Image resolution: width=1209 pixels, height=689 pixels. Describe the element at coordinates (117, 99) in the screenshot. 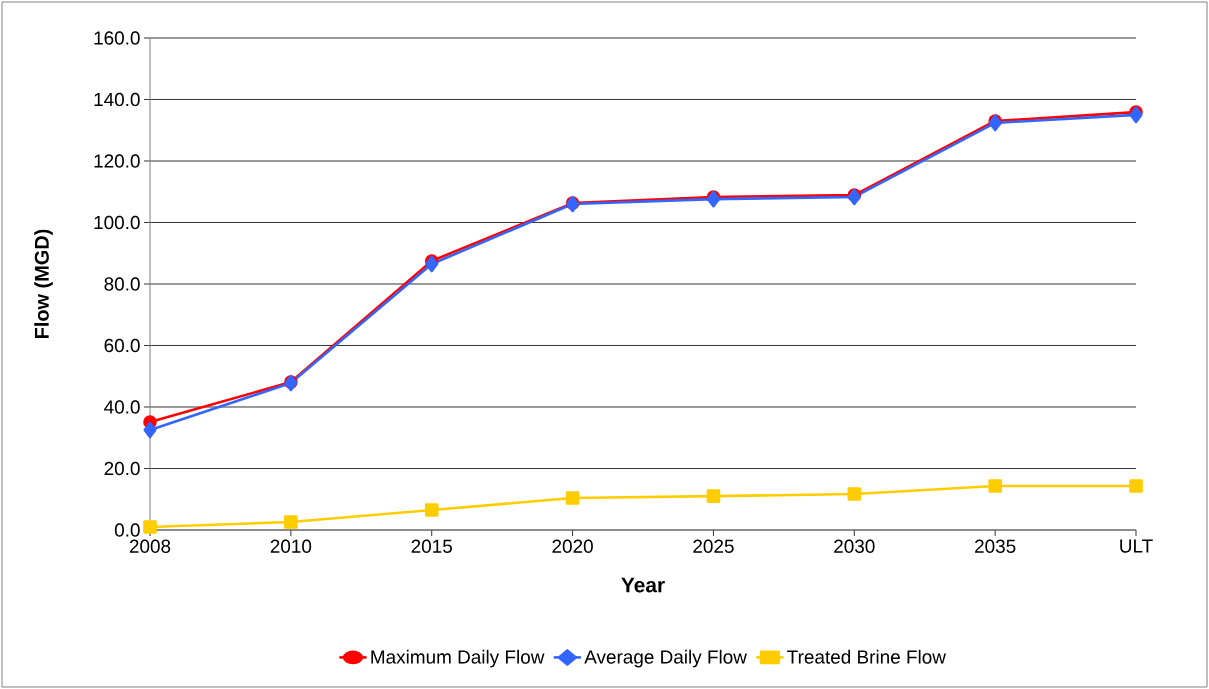

I see `y-tick-label: 140.0` at that location.